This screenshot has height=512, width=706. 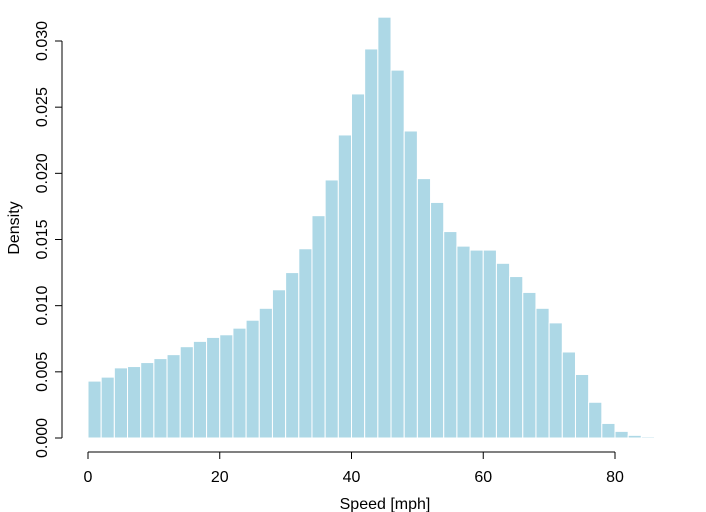 I want to click on y-tick-label: 0.030, so click(x=42, y=41).